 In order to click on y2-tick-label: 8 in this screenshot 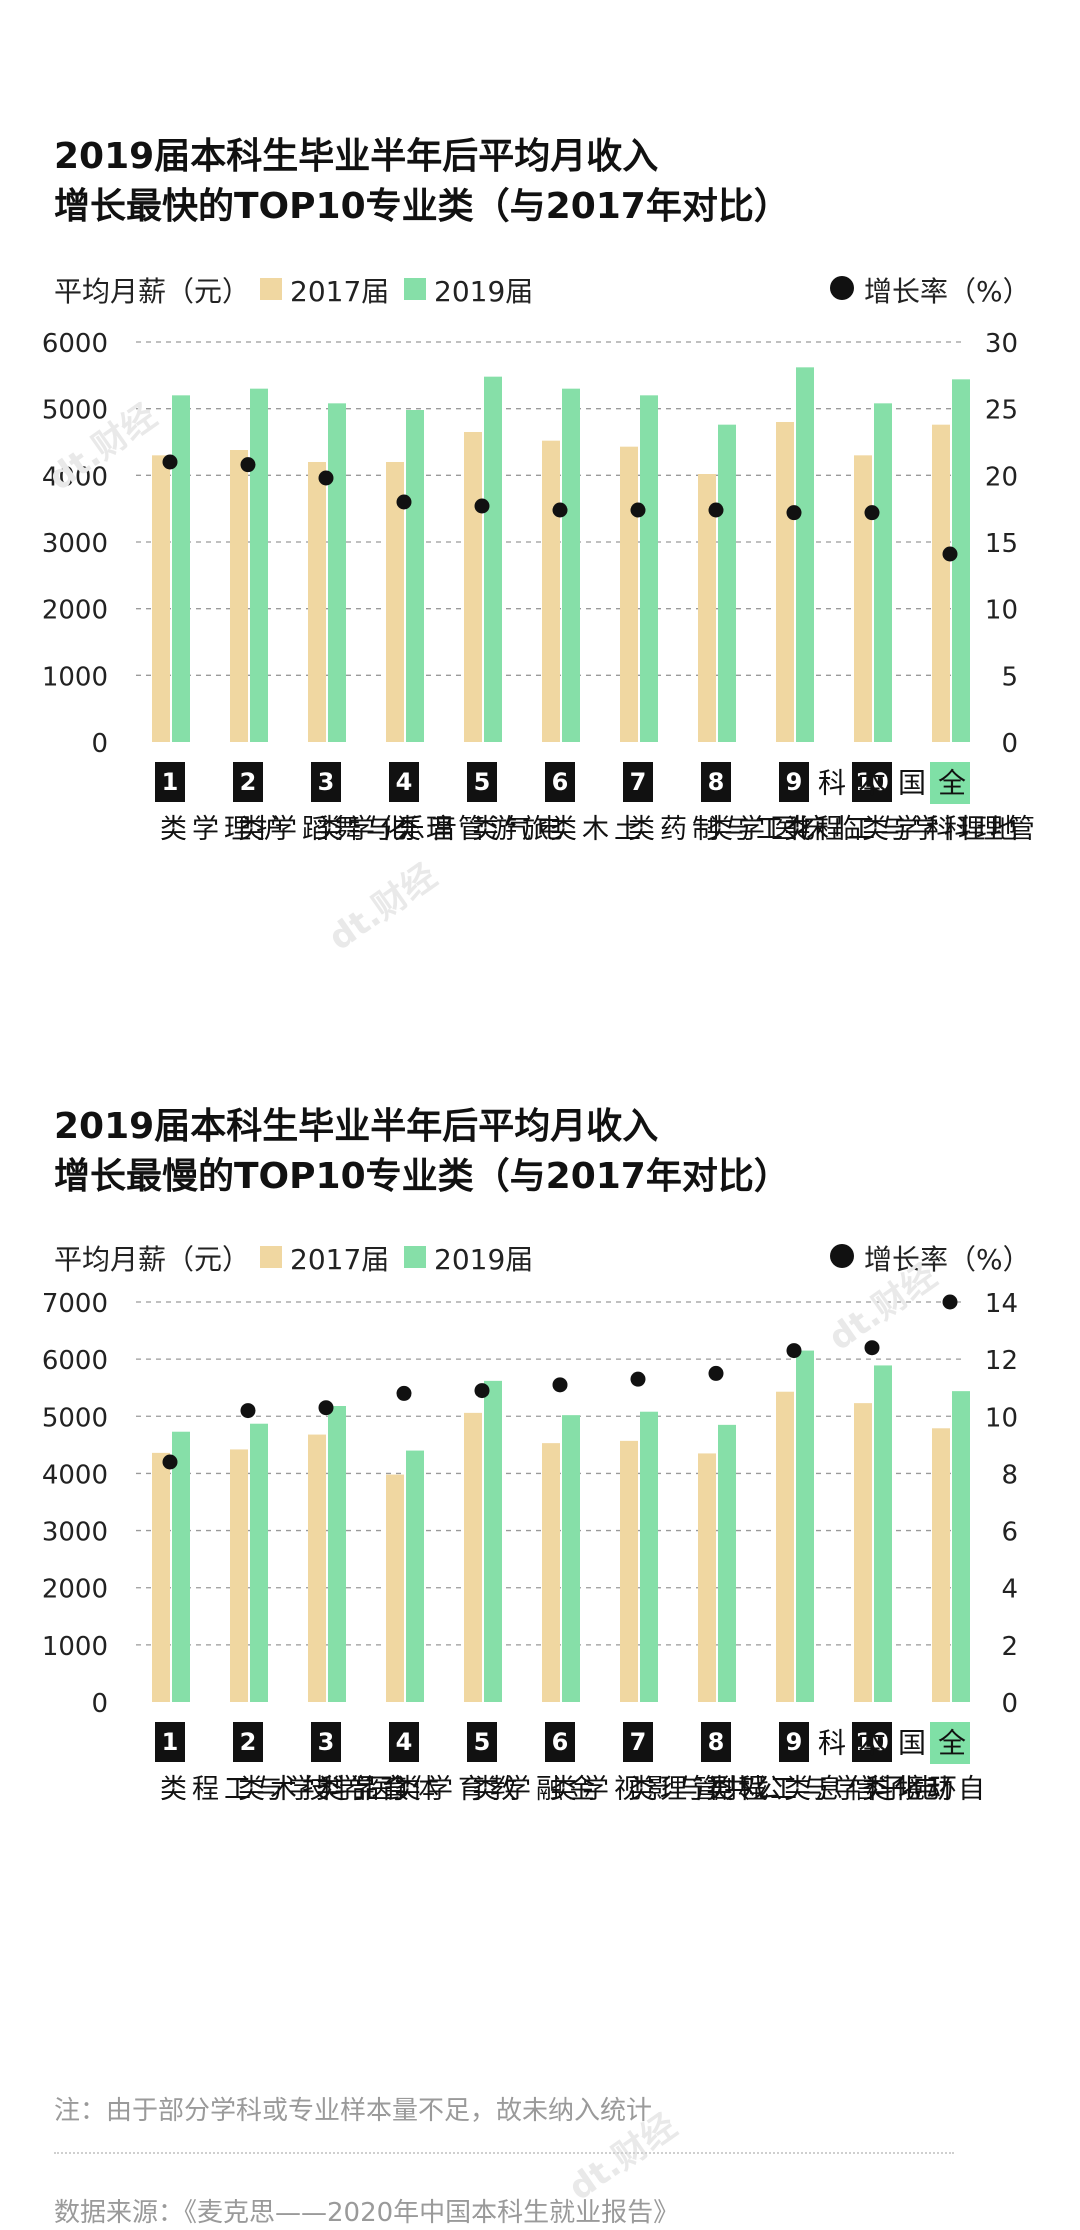, I will do `click(1009, 1475)`.